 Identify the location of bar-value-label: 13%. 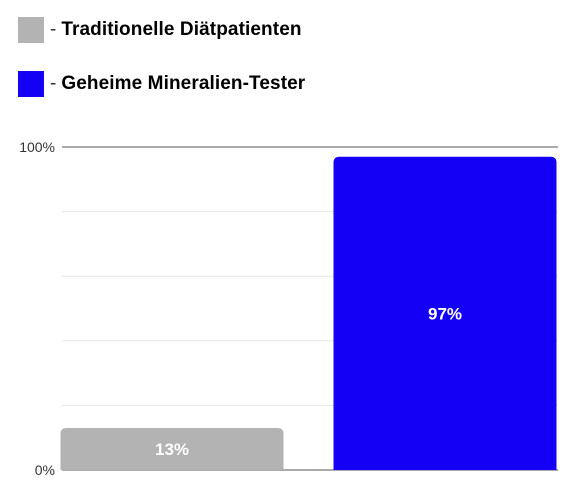
(172, 449).